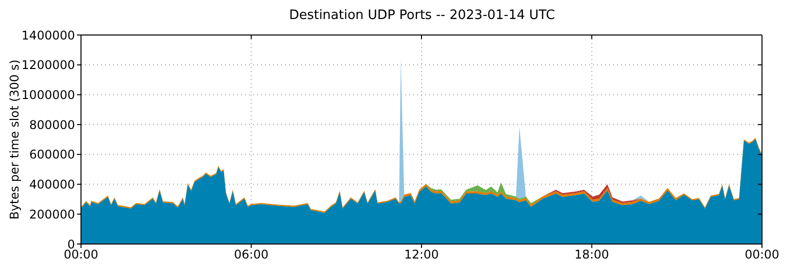 The image size is (785, 268). I want to click on y-tick-label: 1200000, so click(48, 65).